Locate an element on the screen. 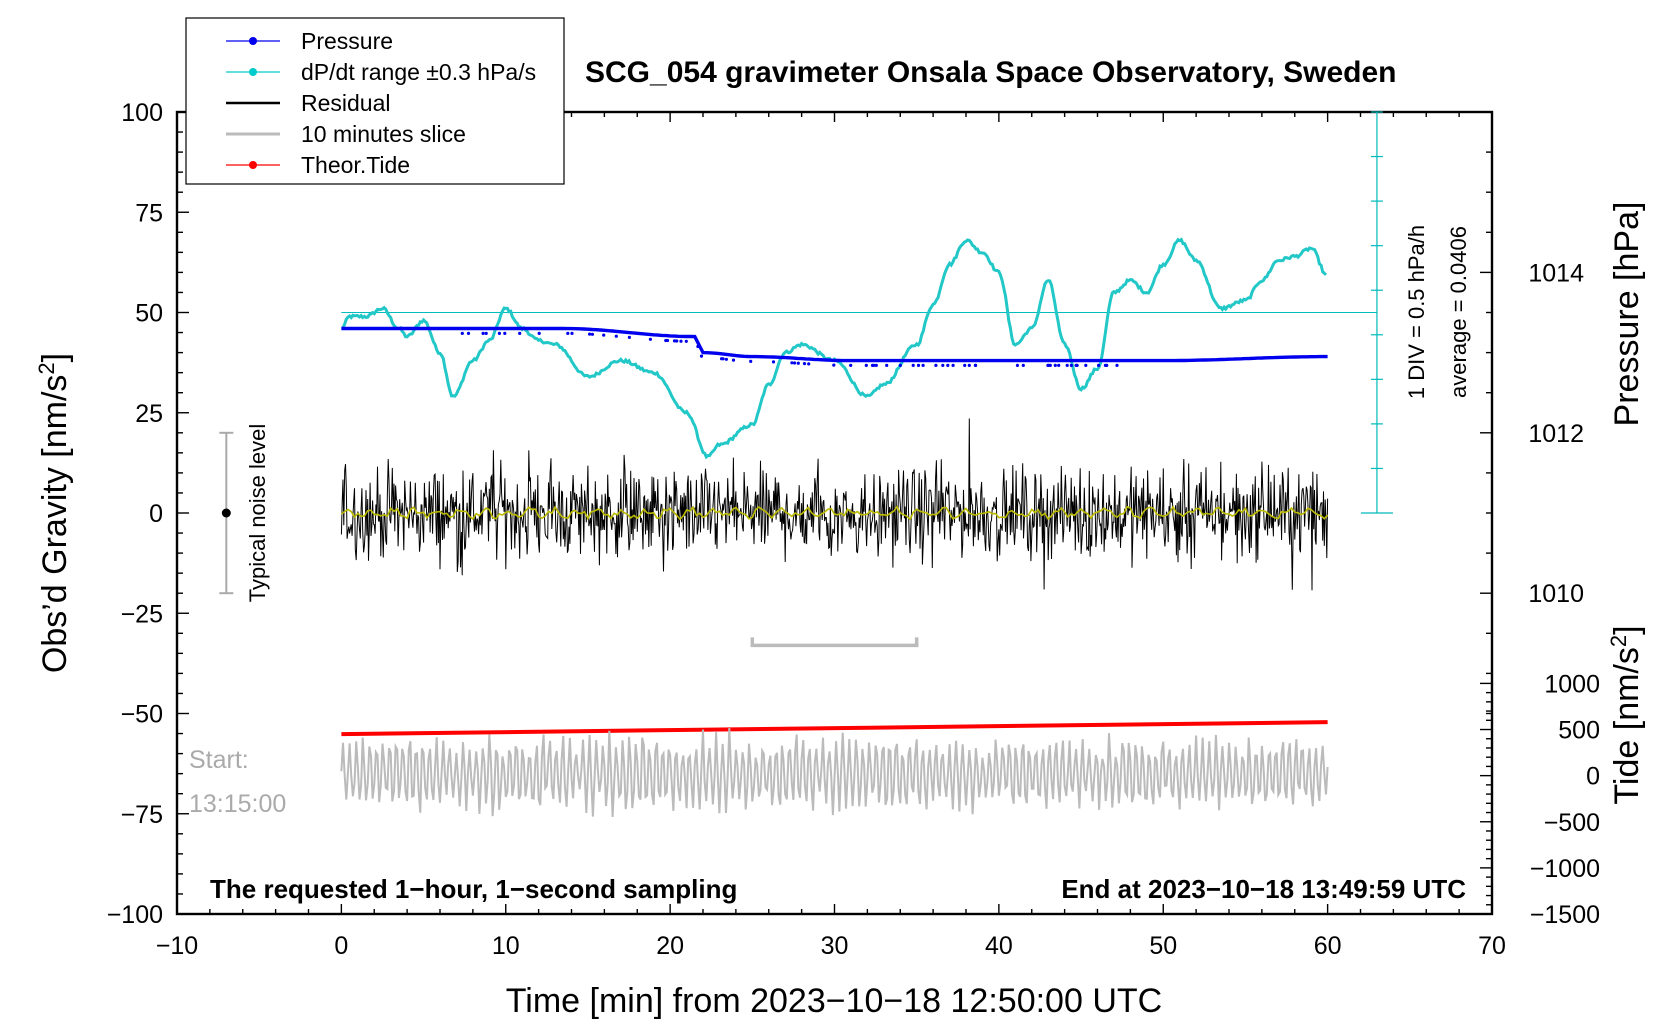  x-tick-label: 30 is located at coordinates (835, 946).